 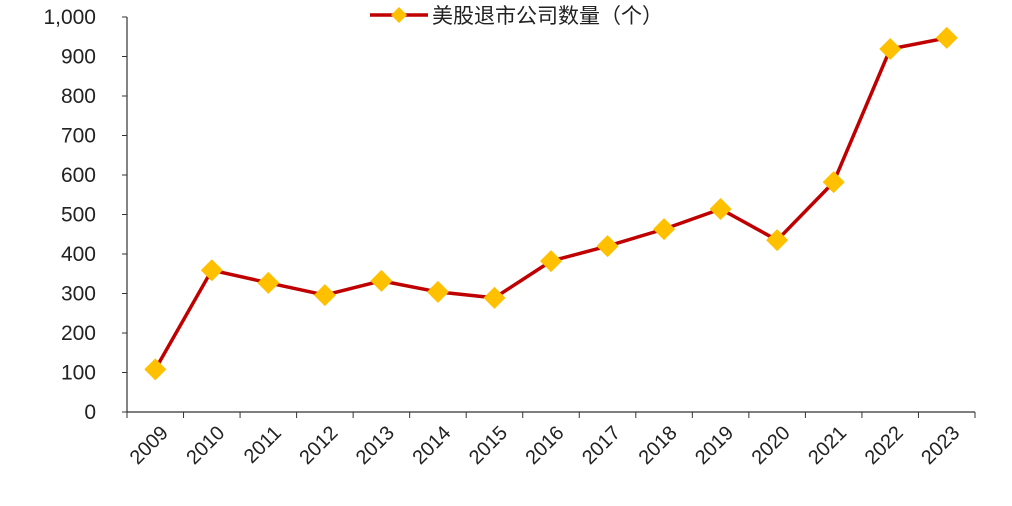 I want to click on x-tick-label: 2019, so click(x=714, y=445).